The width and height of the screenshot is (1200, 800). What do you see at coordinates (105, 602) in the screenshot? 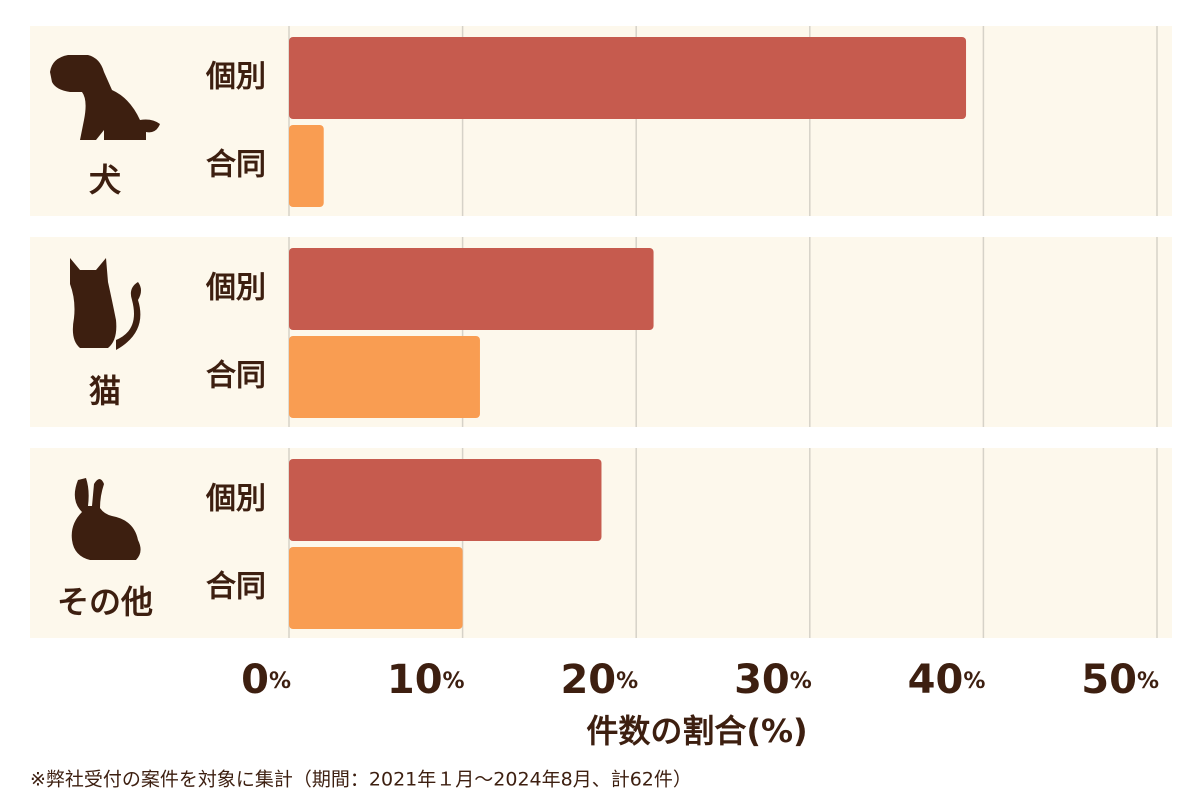
I see `group-label: その他` at bounding box center [105, 602].